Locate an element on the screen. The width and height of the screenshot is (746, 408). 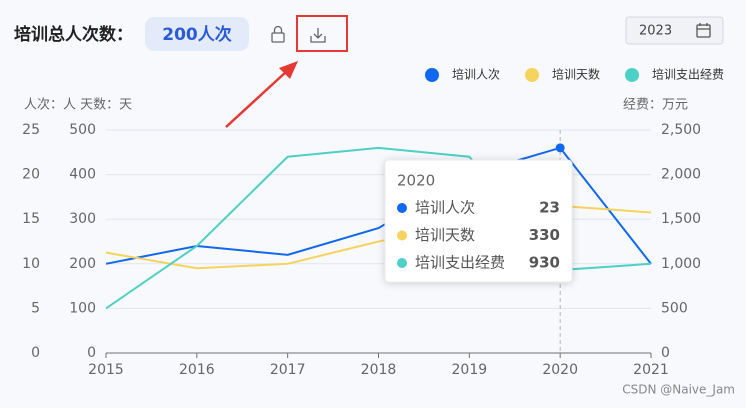
total-value: 200人次 is located at coordinates (197, 34).